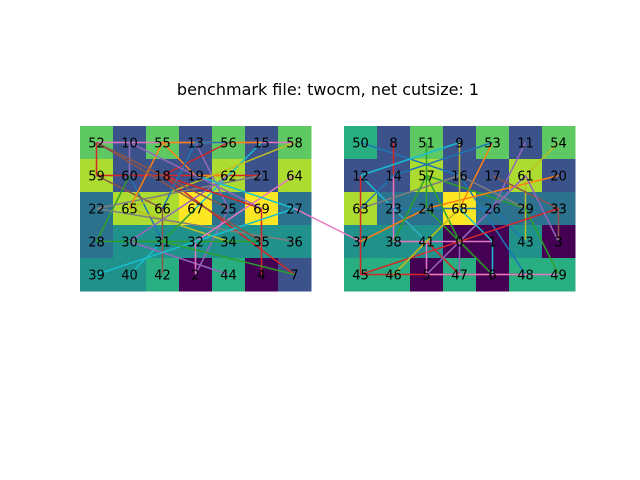  Describe the element at coordinates (459, 177) in the screenshot. I see `cell-label-16: 16` at that location.